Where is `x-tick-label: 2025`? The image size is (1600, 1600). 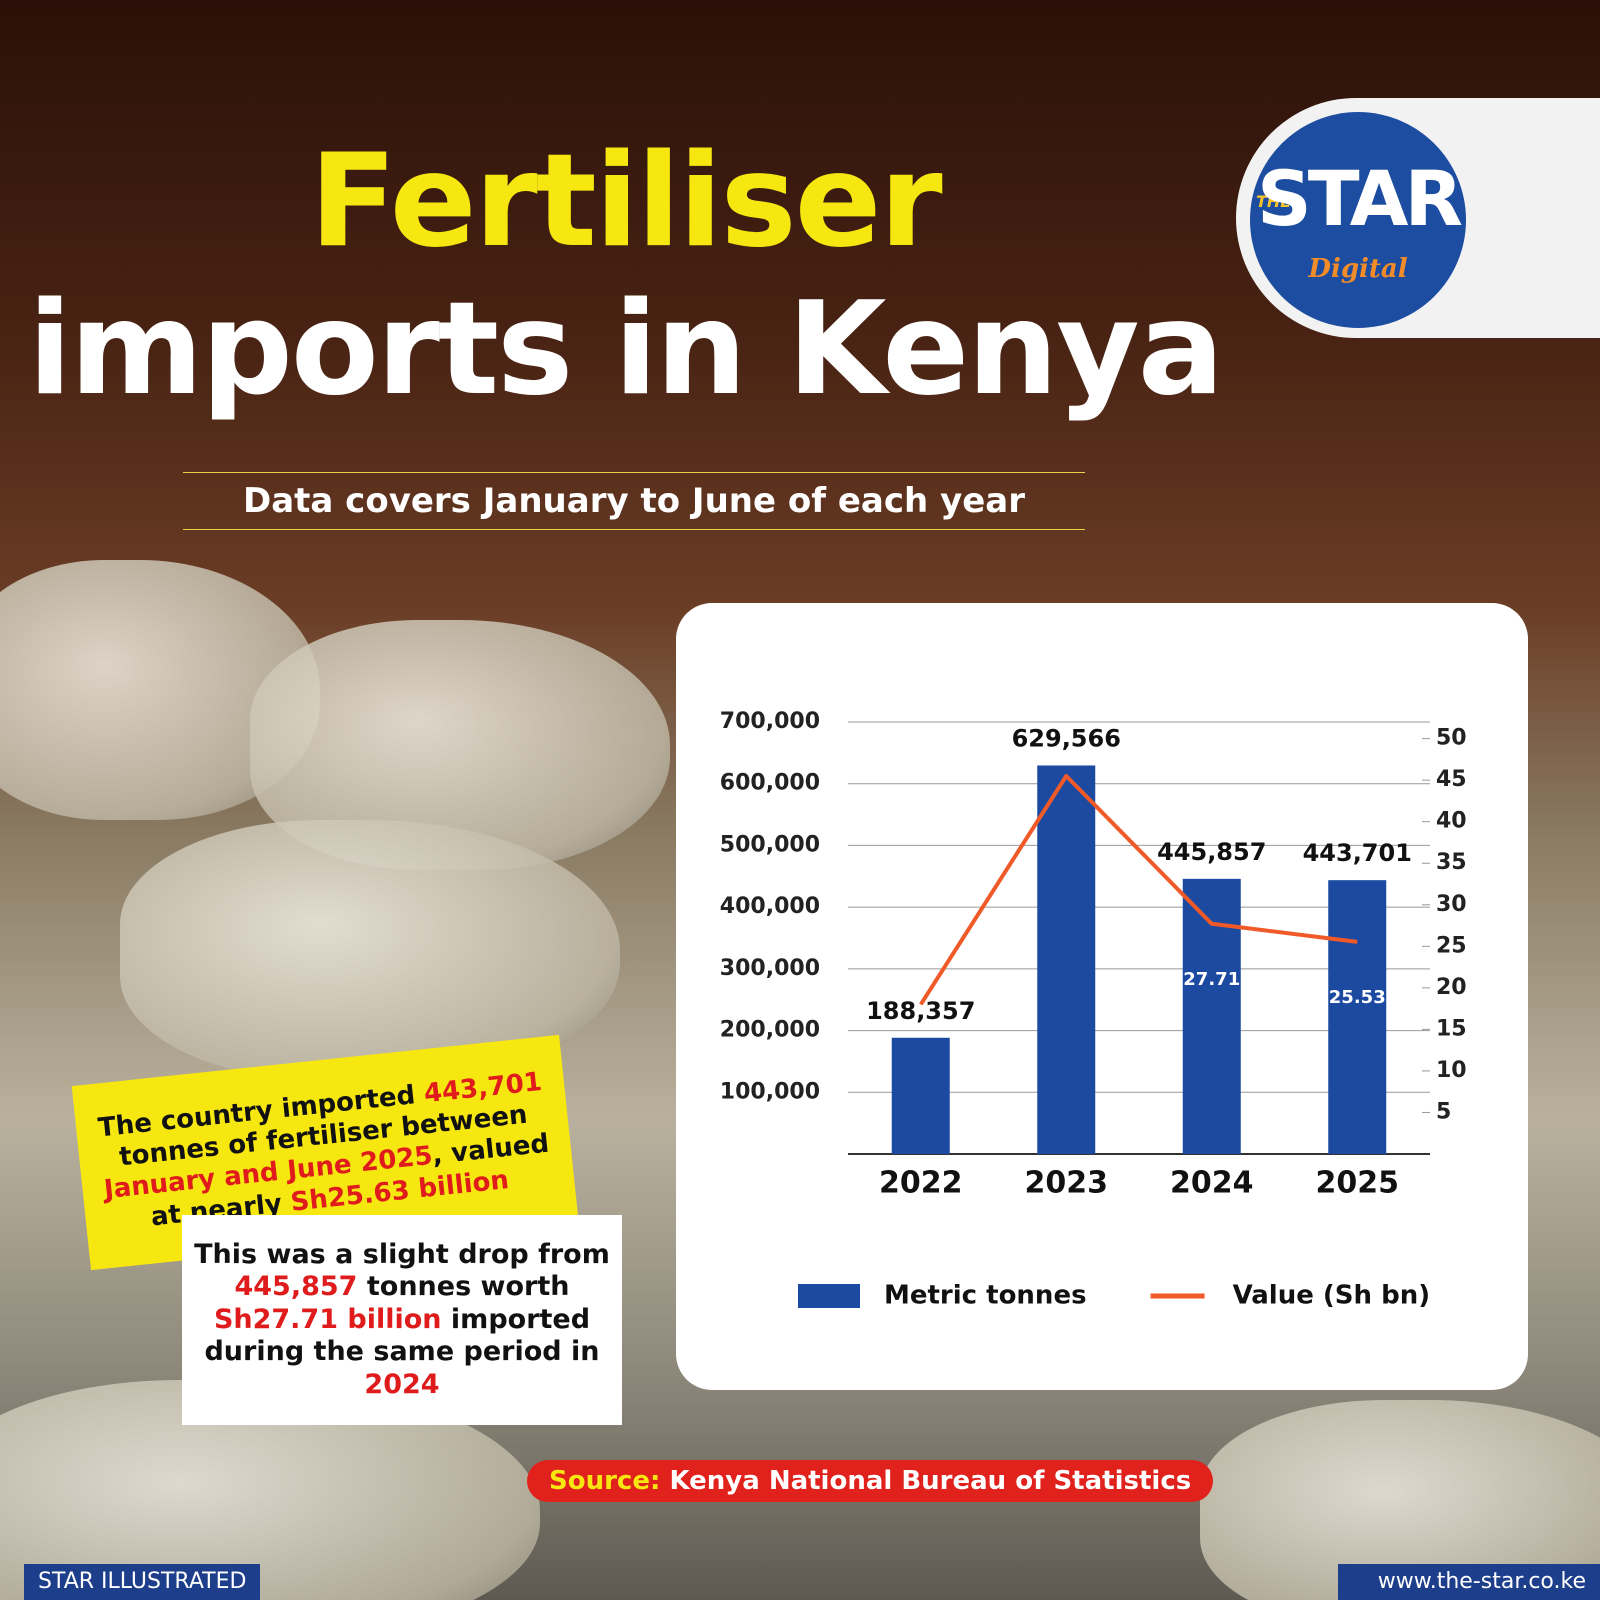
x-tick-label: 2025 is located at coordinates (1358, 1183).